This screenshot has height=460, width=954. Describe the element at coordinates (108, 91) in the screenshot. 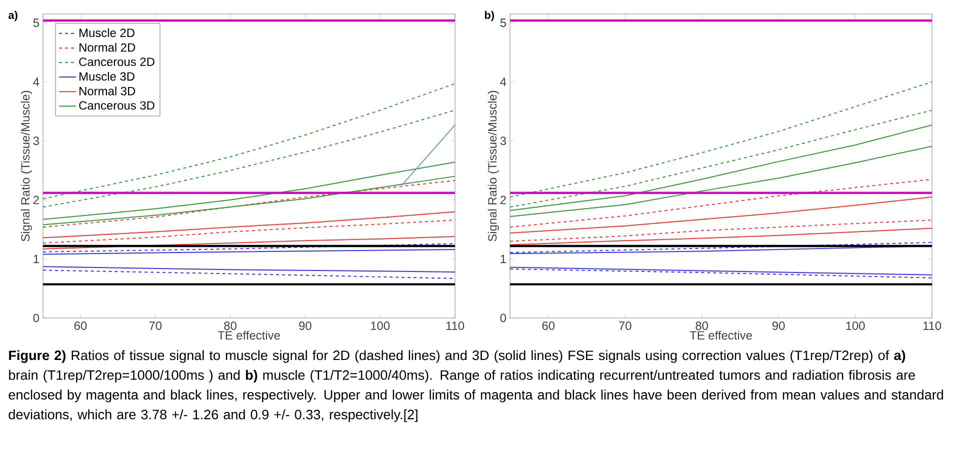

I see `legend-label: Normal 3D` at that location.